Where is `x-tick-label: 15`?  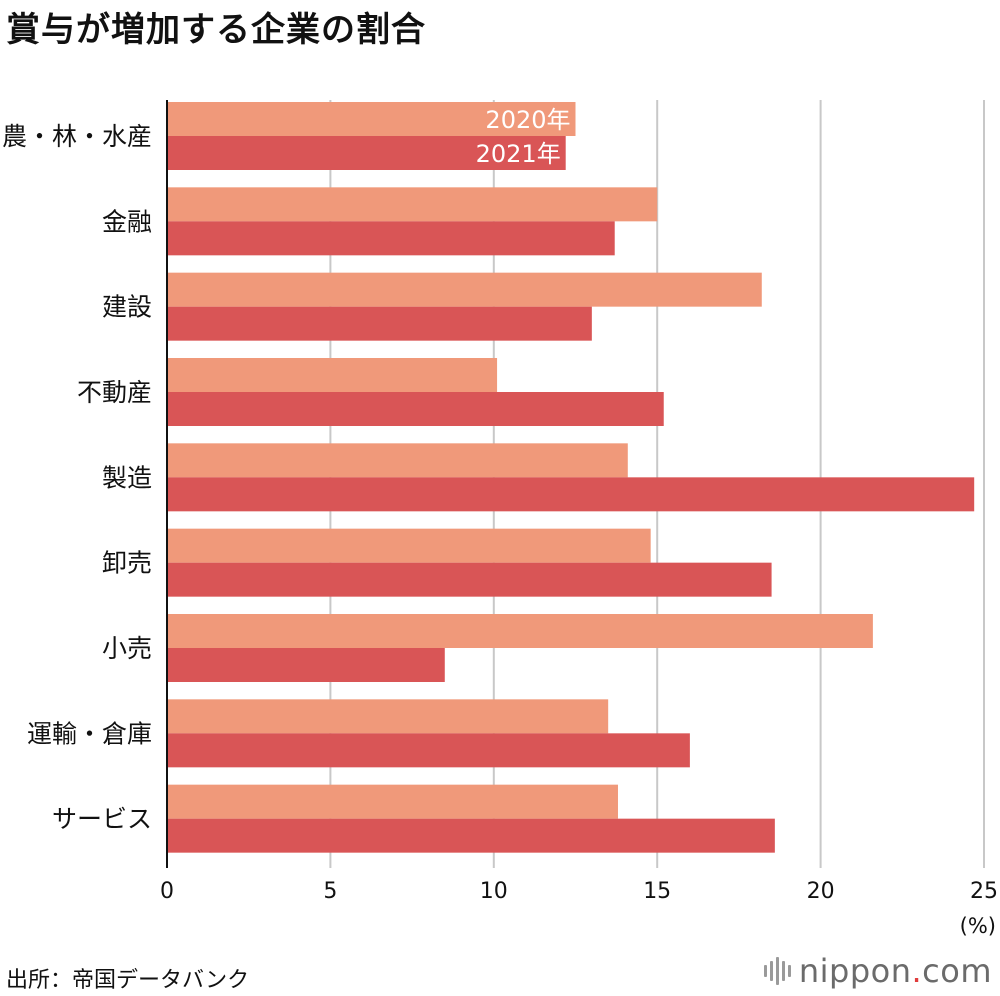 x-tick-label: 15 is located at coordinates (657, 891).